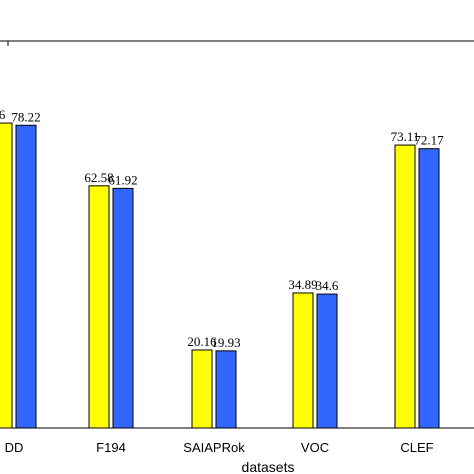 This screenshot has height=474, width=474. I want to click on x-tick-label-saiaprok: SAIAPRok, so click(214, 447).